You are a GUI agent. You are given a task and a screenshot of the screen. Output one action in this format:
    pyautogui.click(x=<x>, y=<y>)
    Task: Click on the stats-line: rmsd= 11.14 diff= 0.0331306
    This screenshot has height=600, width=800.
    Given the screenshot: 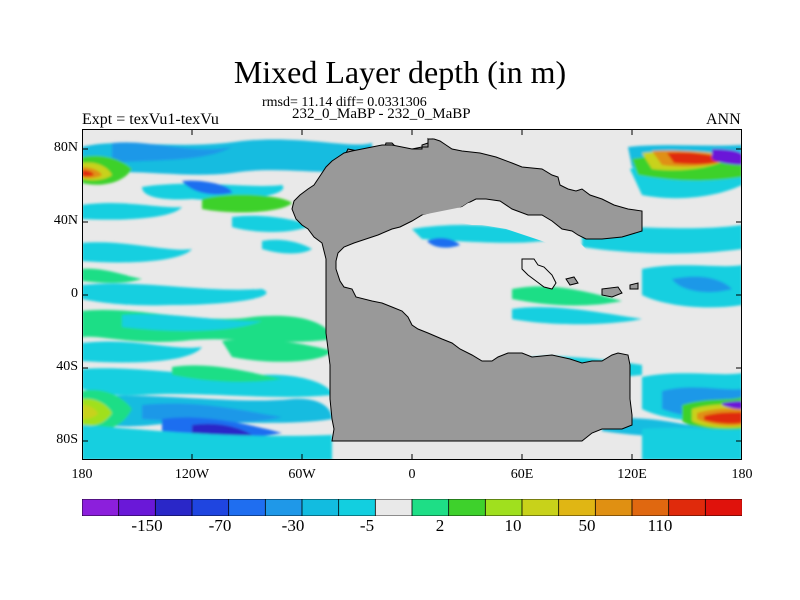 What is the action you would take?
    pyautogui.click(x=344, y=102)
    